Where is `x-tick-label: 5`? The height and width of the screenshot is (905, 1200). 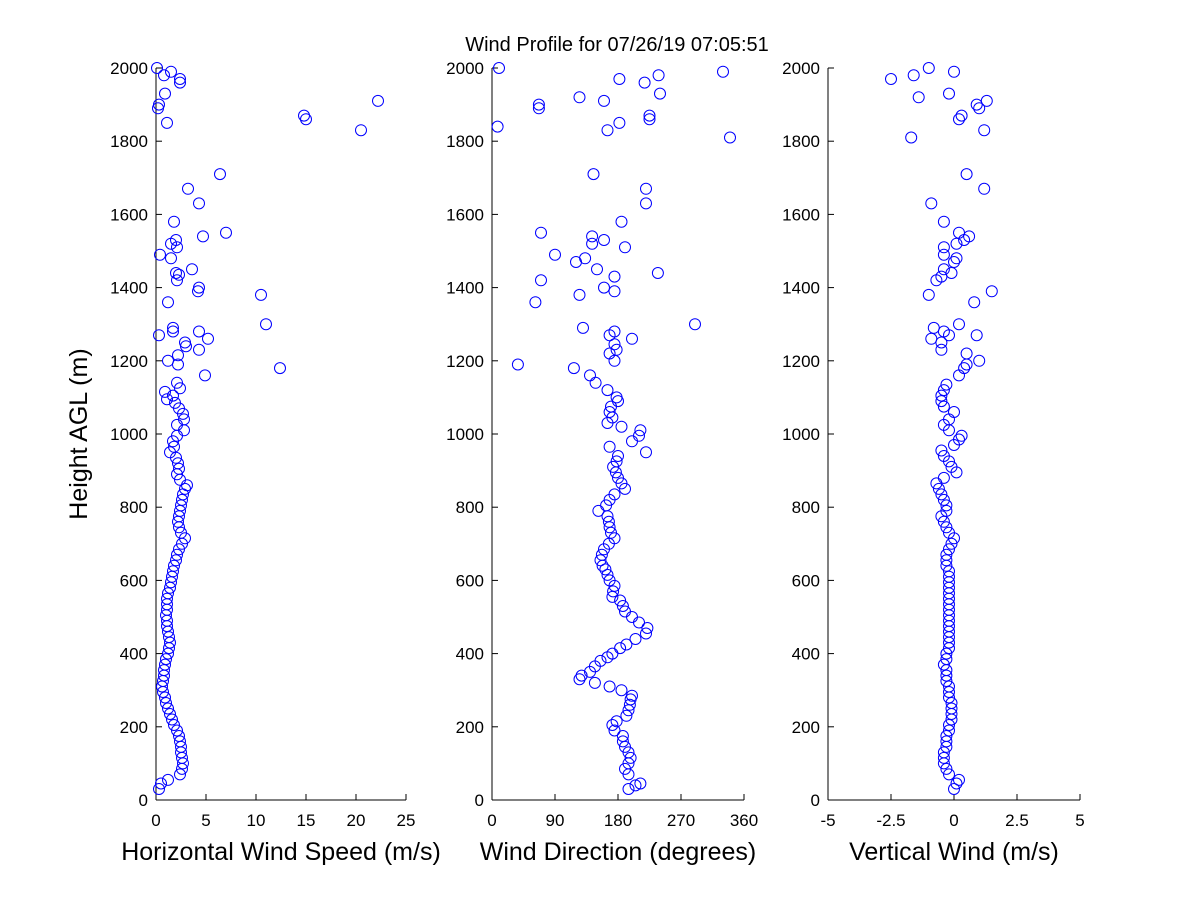 x-tick-label: 5 is located at coordinates (205, 820).